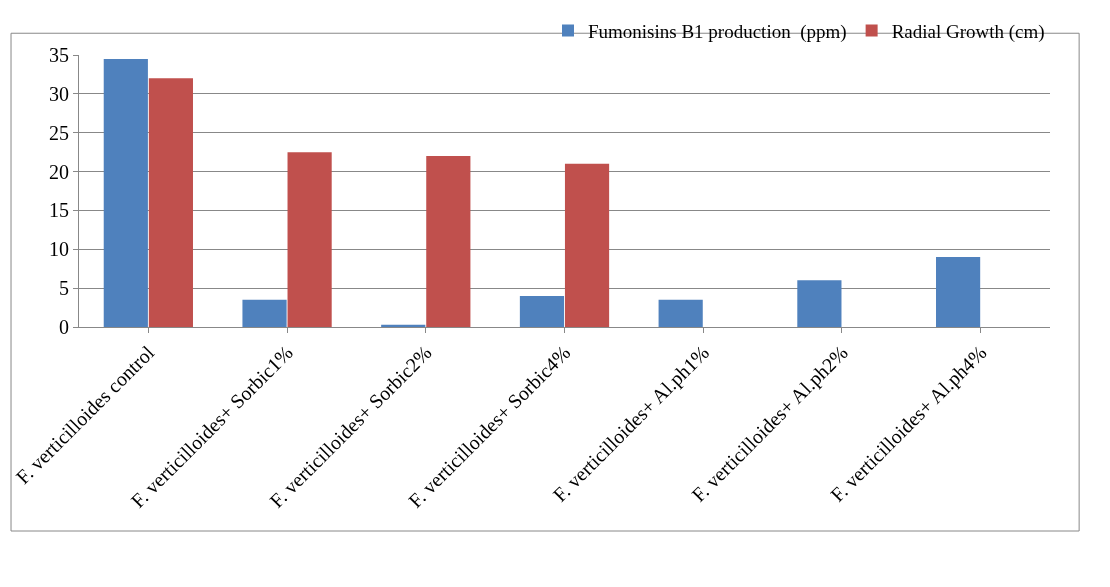 Image resolution: width=1110 pixels, height=587 pixels. I want to click on y-tick-label: 25, so click(59, 132).